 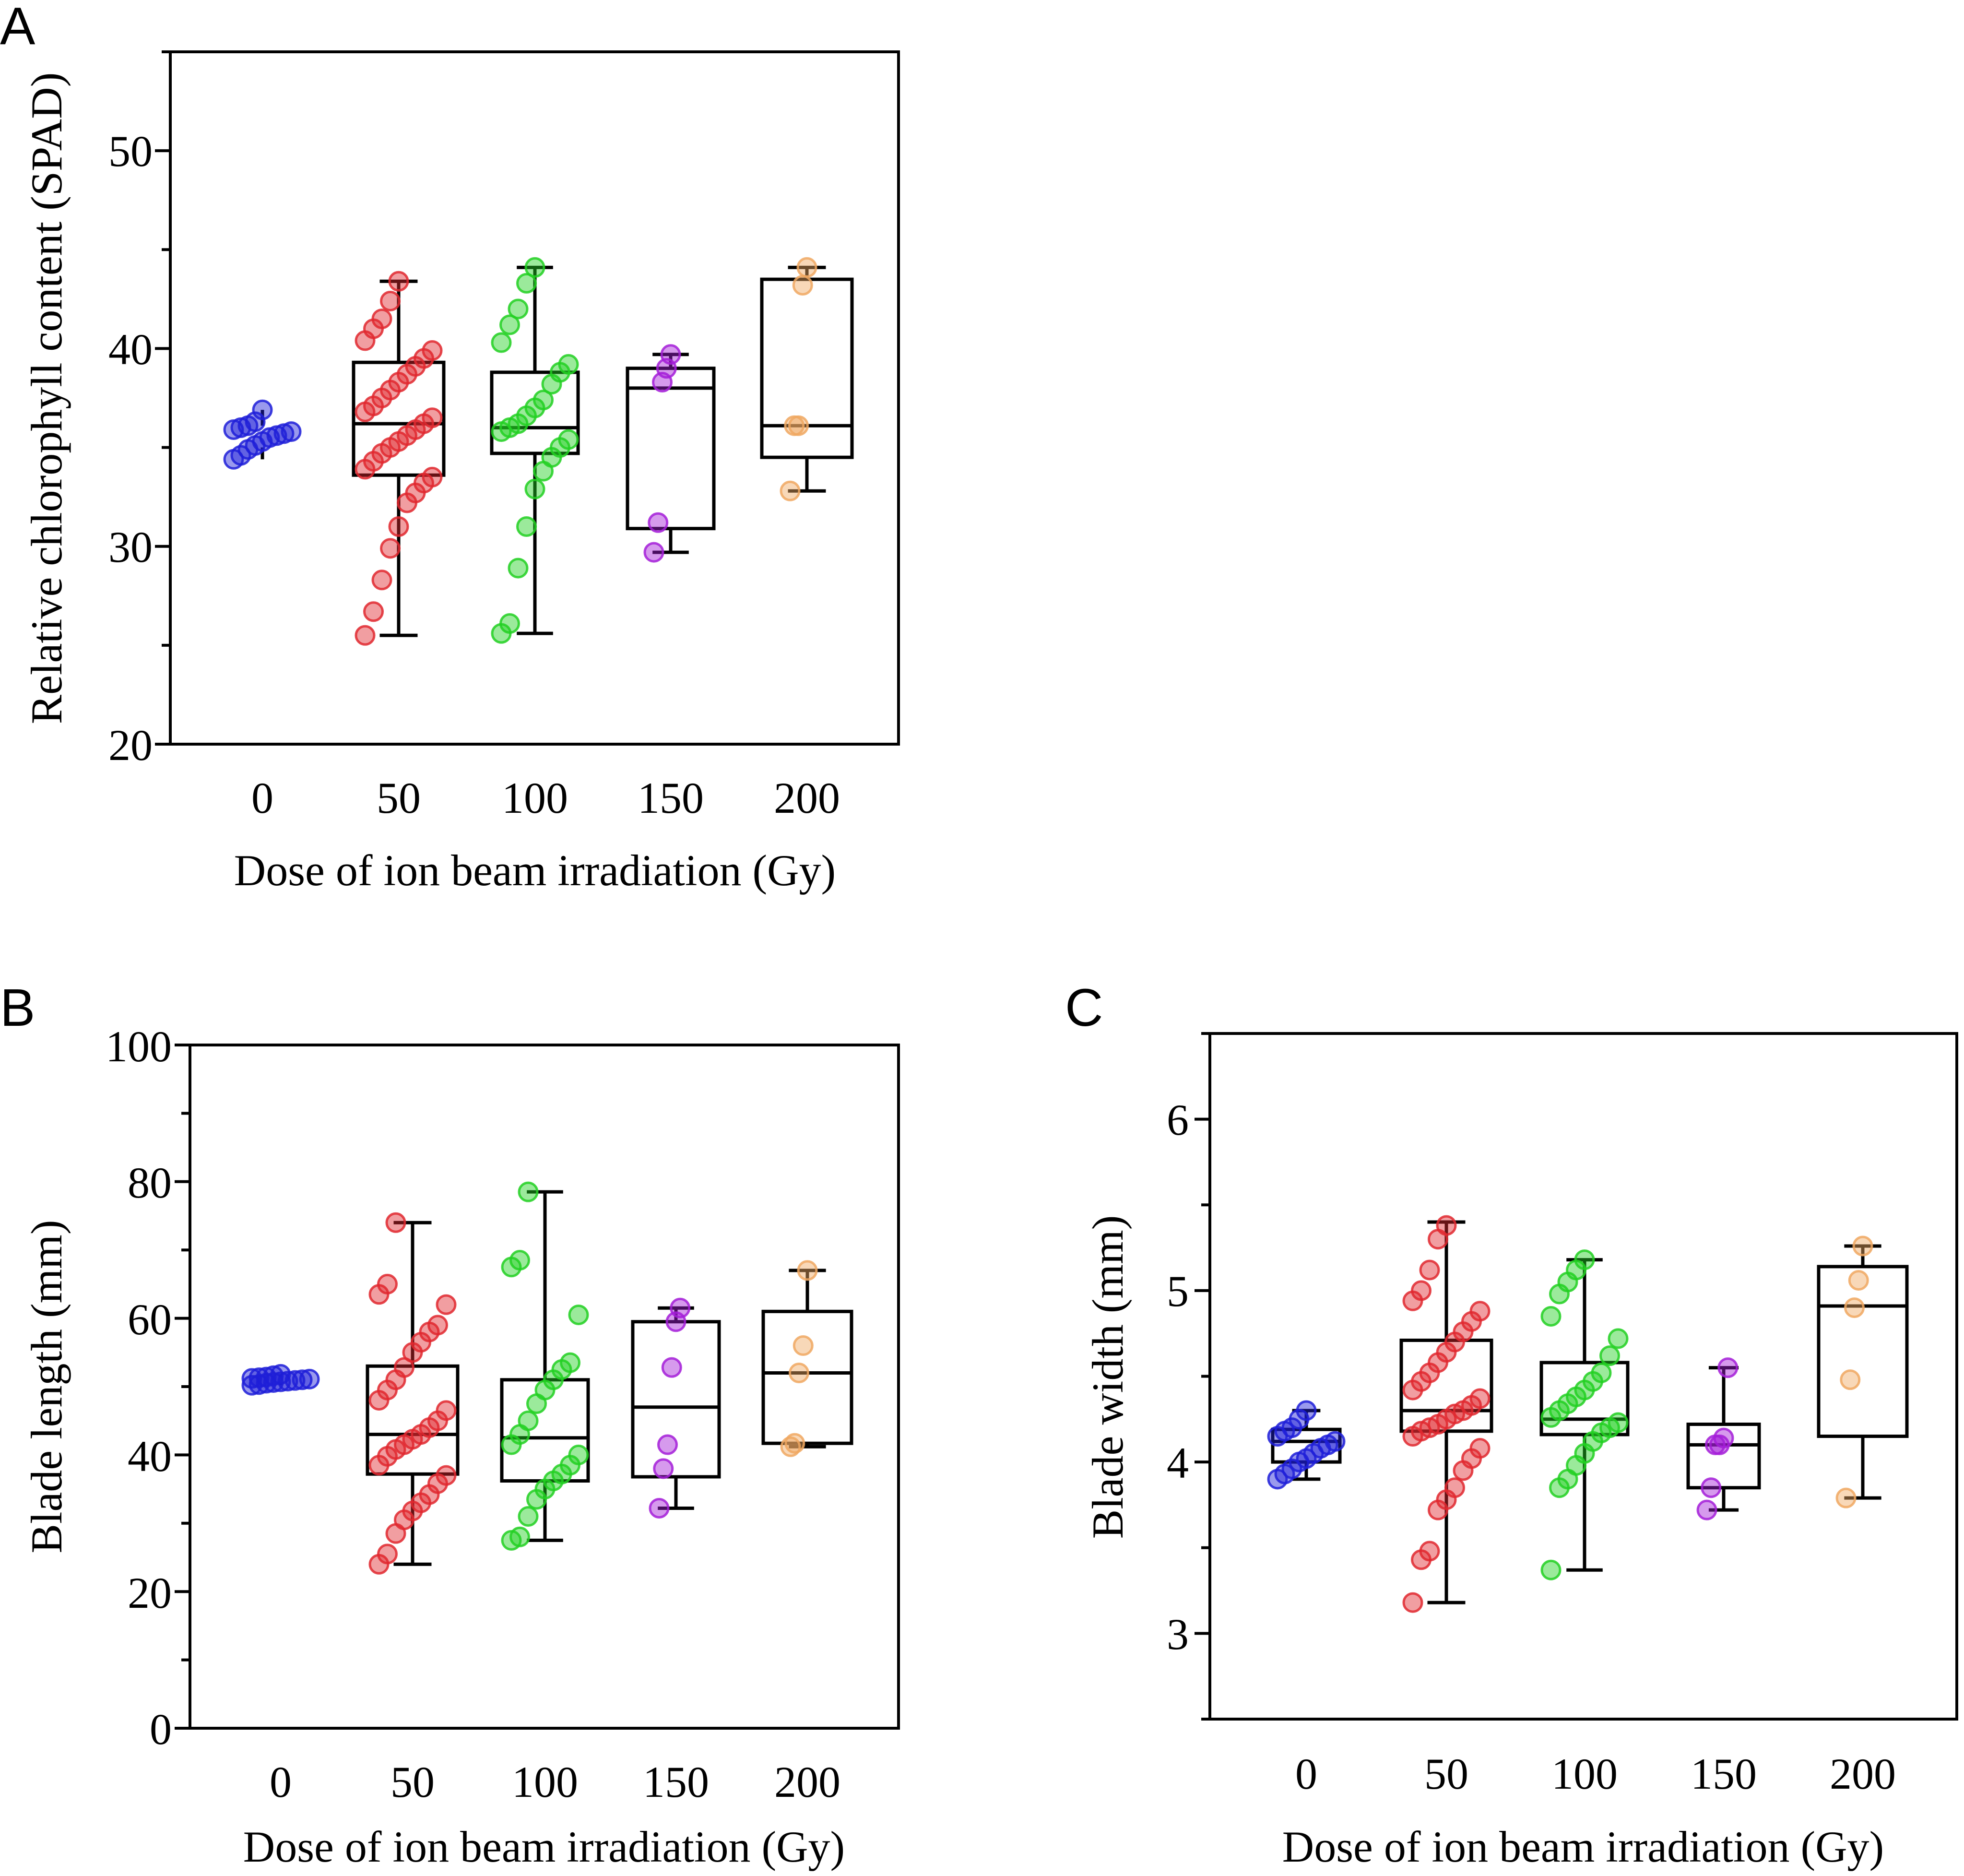 What do you see at coordinates (161, 1729) in the screenshot?
I see `y-tick-label-0: 0` at bounding box center [161, 1729].